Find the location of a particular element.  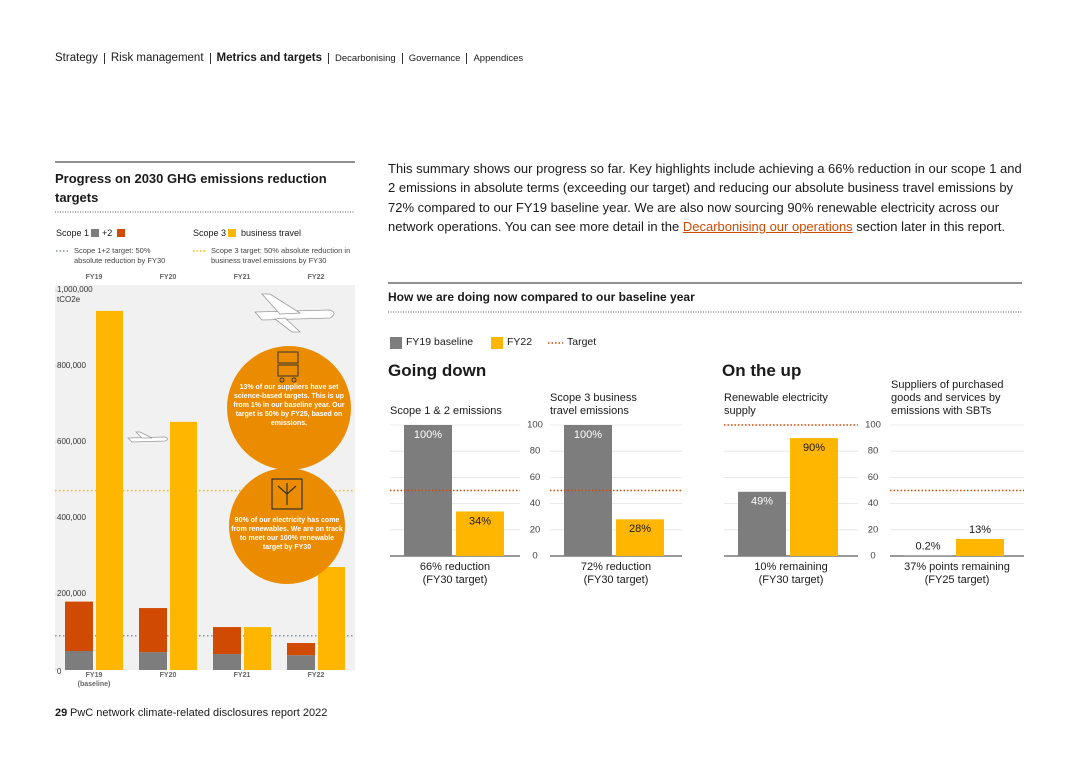

legend-label: FY19 baseline is located at coordinates (440, 342).